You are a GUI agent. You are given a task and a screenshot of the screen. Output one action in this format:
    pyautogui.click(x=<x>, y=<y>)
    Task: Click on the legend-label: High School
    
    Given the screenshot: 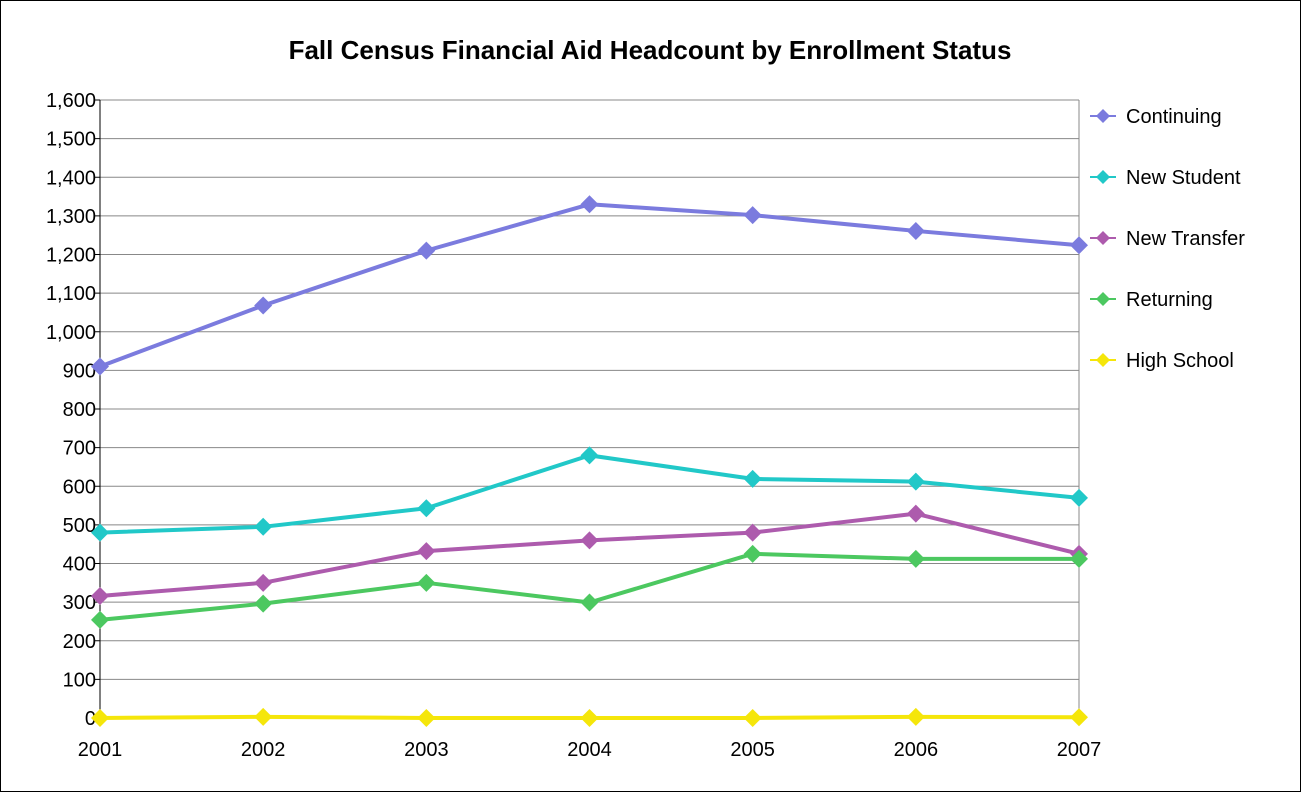 What is the action you would take?
    pyautogui.click(x=1180, y=361)
    